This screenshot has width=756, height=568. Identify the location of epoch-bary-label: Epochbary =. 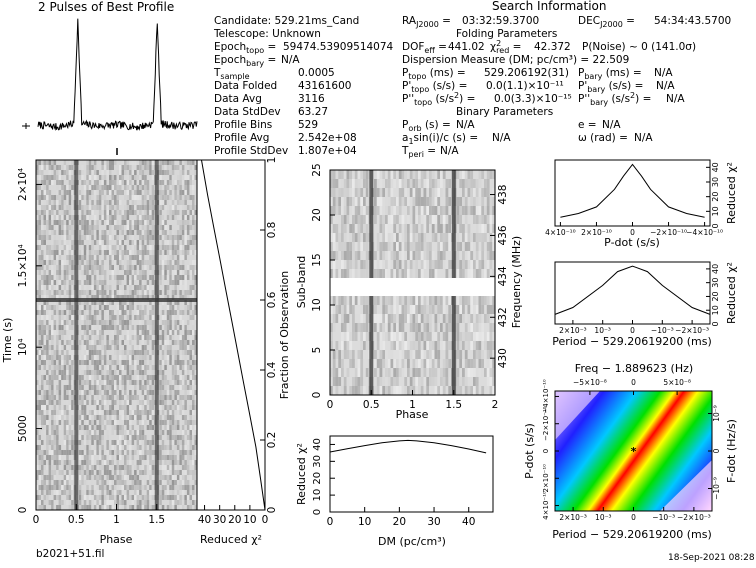
(245, 61).